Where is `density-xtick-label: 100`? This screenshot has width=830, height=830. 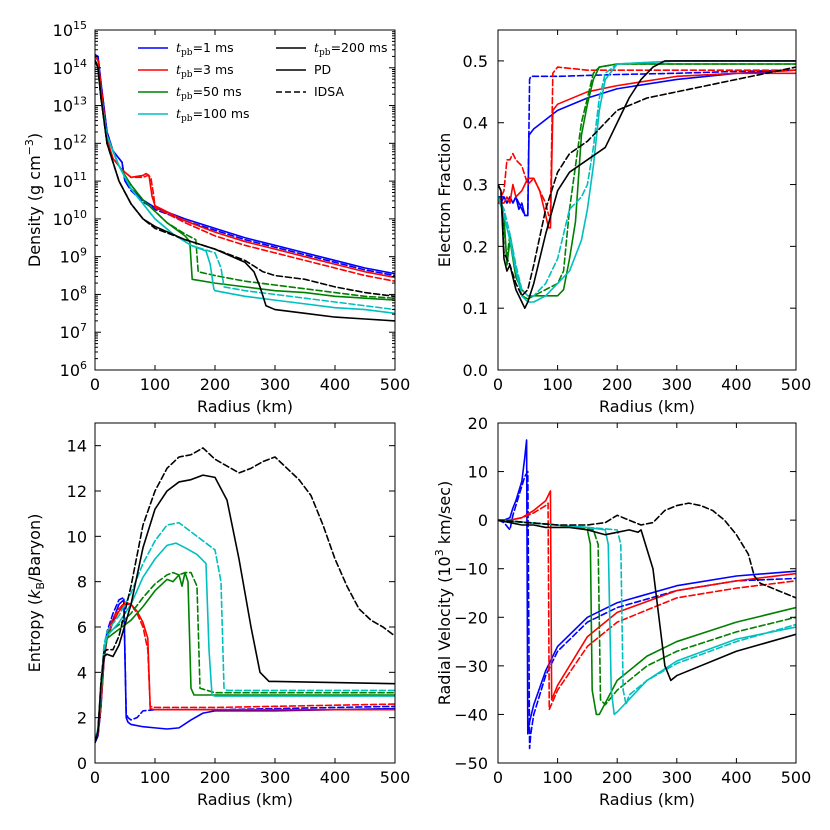
density-xtick-label: 100 is located at coordinates (155, 384).